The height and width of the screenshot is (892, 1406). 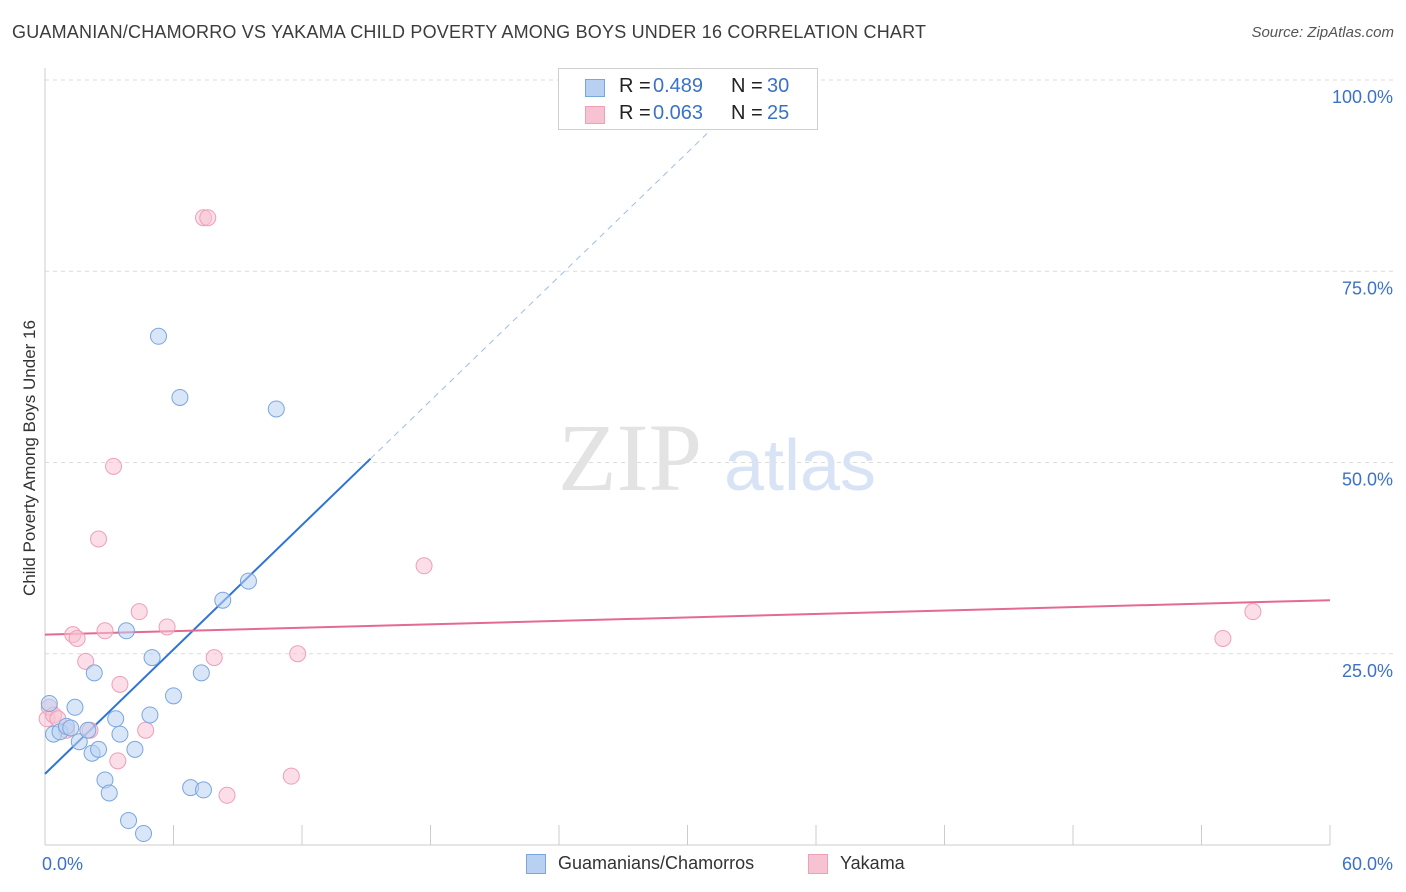 What do you see at coordinates (566, 269) in the screenshot?
I see `trendline-guamanians-extension` at bounding box center [566, 269].